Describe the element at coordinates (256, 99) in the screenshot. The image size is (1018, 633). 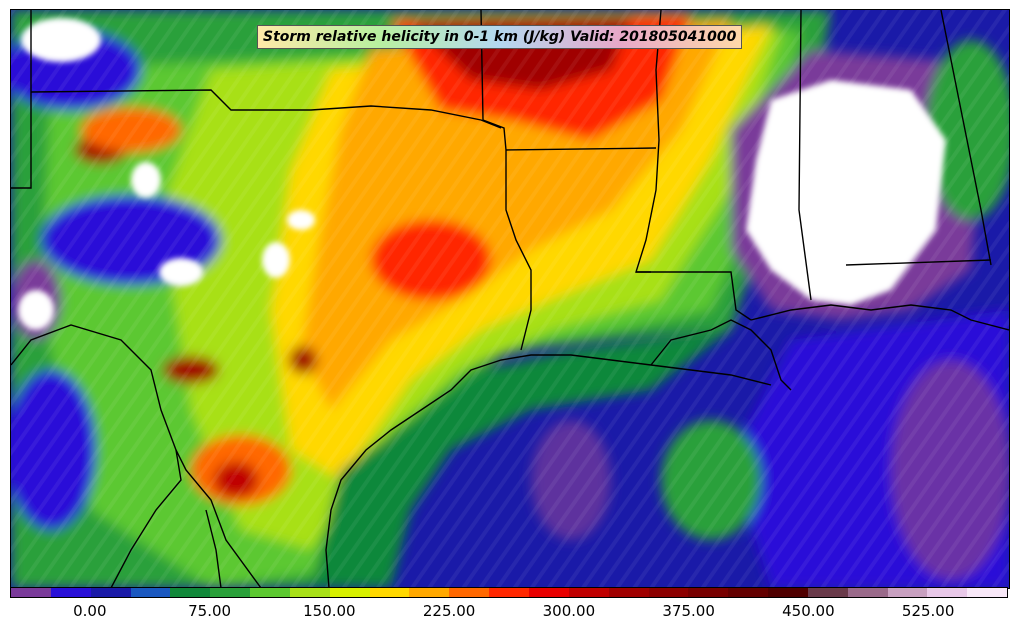
I see `texas-oklahoma-border` at that location.